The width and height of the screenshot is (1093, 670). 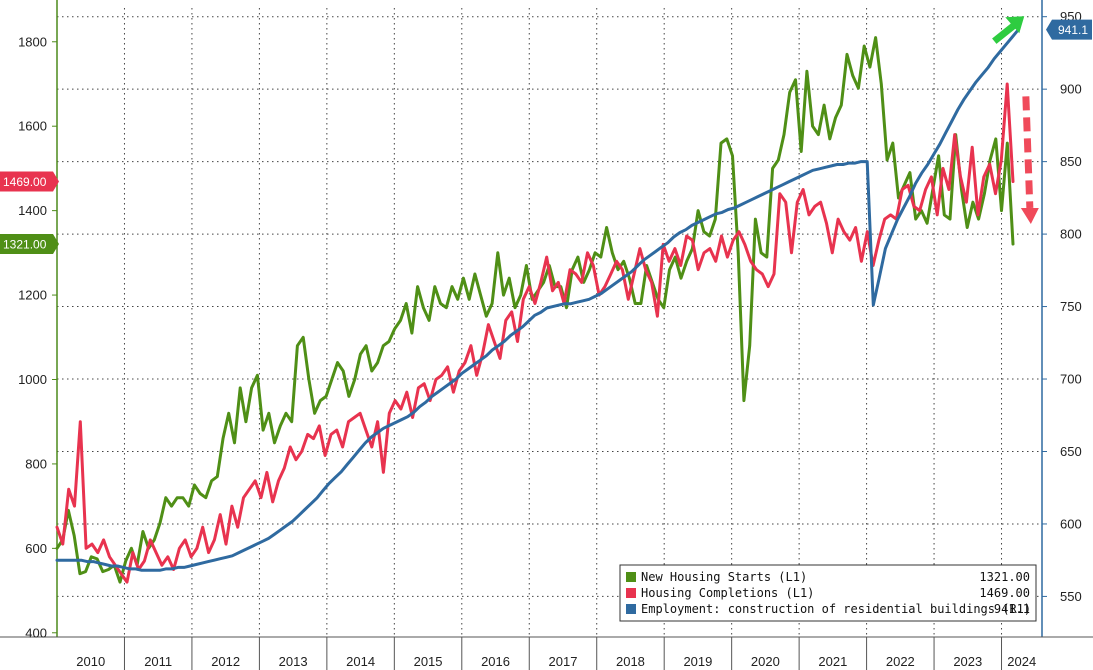 I want to click on value-tag: 1469.00, so click(x=29, y=181).